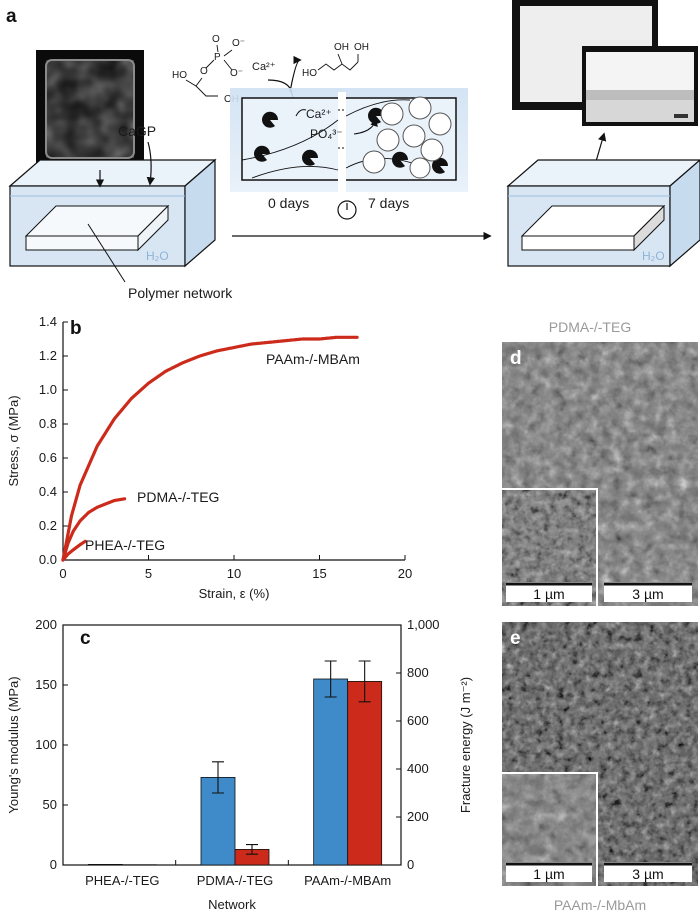 Image resolution: width=700 pixels, height=915 pixels. Describe the element at coordinates (515, 638) in the screenshot. I see `panel-e-letter: e` at that location.